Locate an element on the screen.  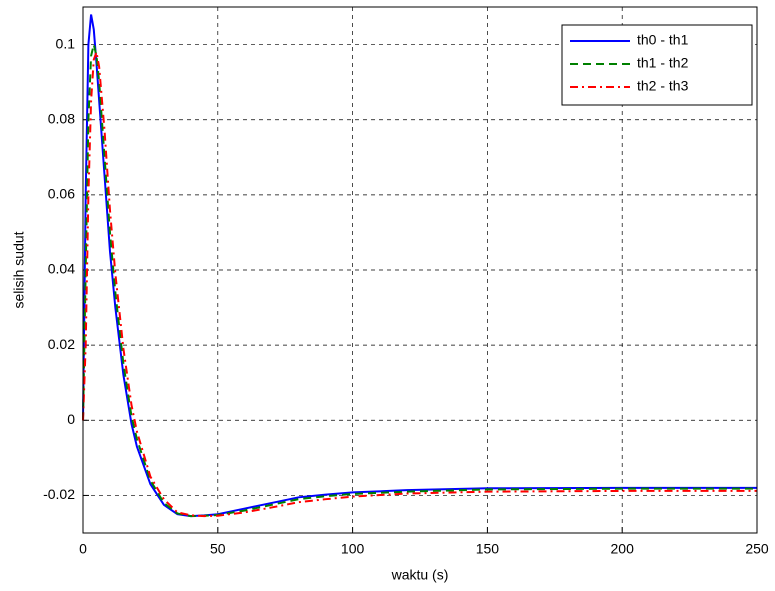
legend-label: th2 - th3 is located at coordinates (663, 86).